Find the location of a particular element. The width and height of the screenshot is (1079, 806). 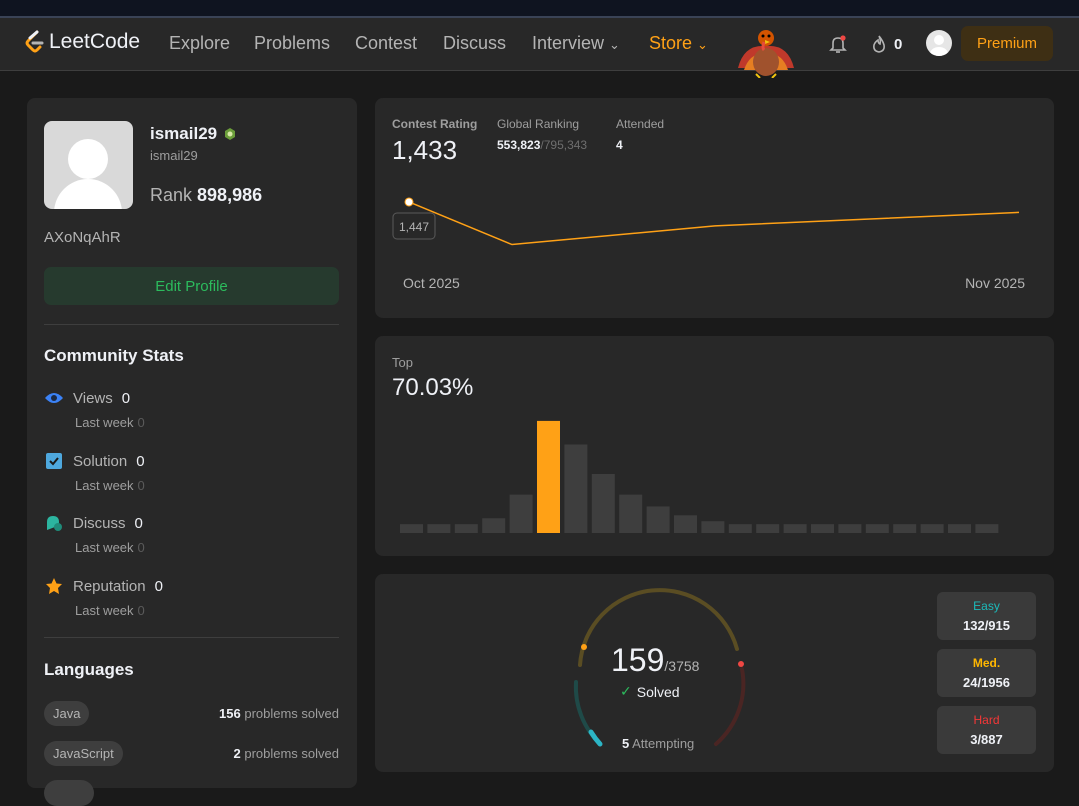

premium-button: Premium is located at coordinates (1007, 43).